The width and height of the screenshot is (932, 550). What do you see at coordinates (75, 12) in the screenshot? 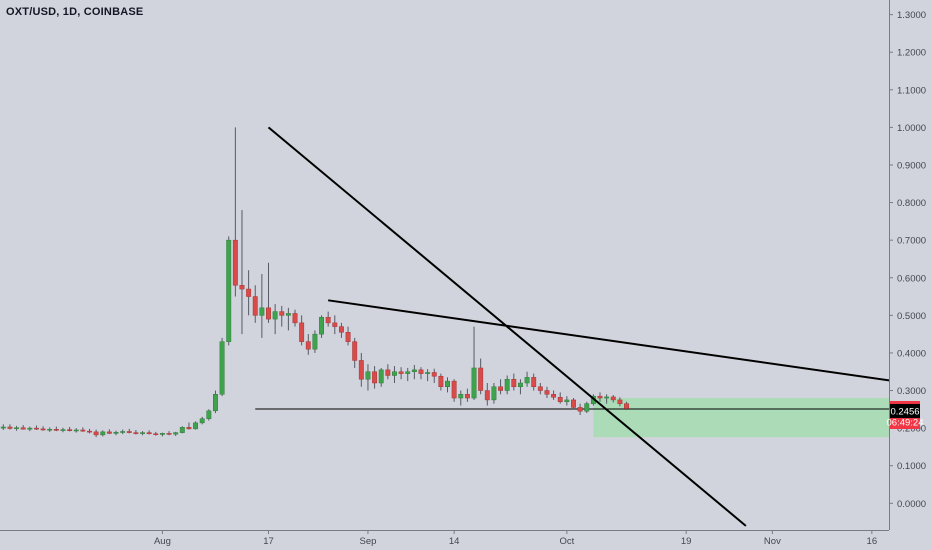
I see `symbol-title: OXT/USD, 1D, COINBASE` at bounding box center [75, 12].